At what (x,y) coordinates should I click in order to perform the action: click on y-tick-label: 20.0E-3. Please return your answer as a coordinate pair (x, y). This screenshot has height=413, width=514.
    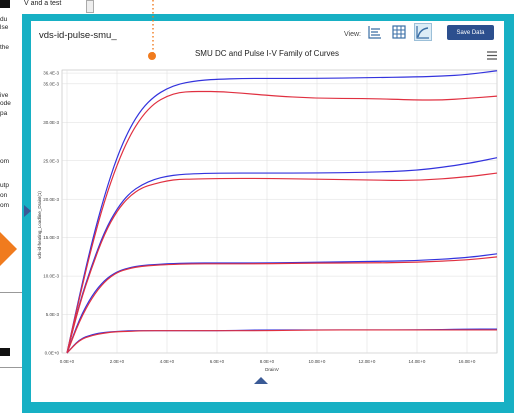
    Looking at the image, I should click on (51, 199).